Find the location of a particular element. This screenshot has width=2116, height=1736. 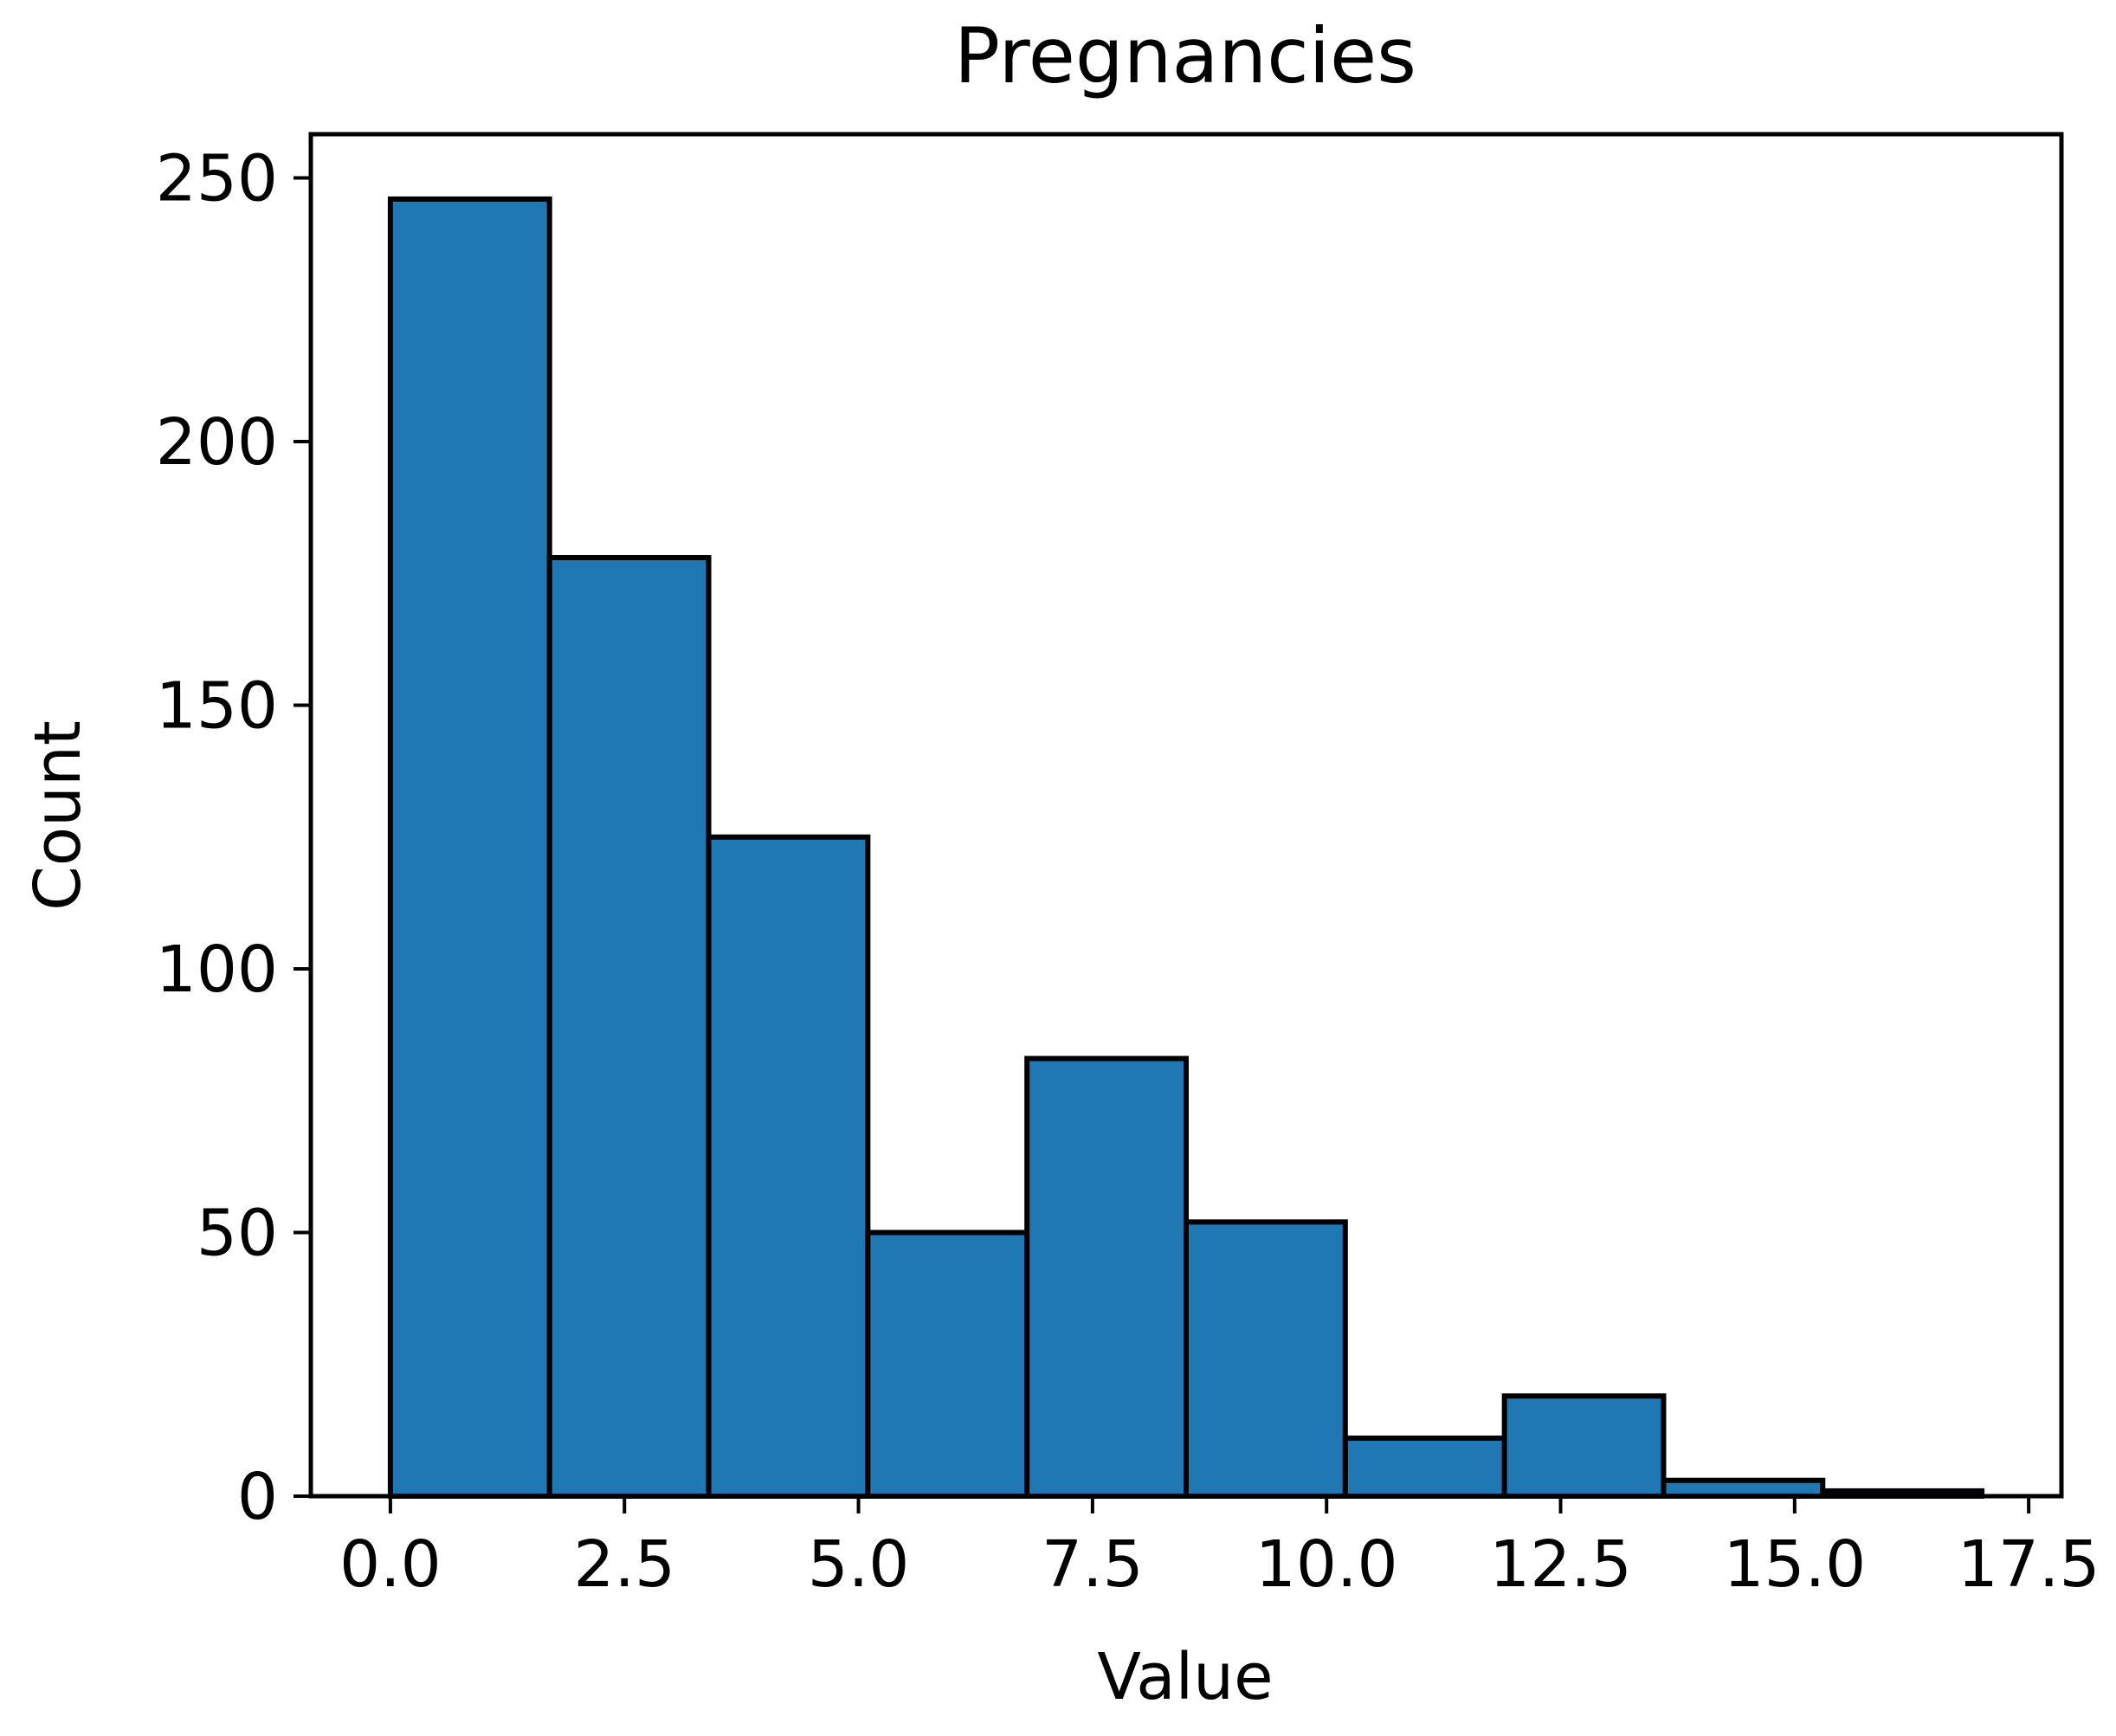

x-axis-ticks: 0.0 2.5 5.0 7.5 10.0 12.5 15.0 17.5 is located at coordinates (1219, 1549).